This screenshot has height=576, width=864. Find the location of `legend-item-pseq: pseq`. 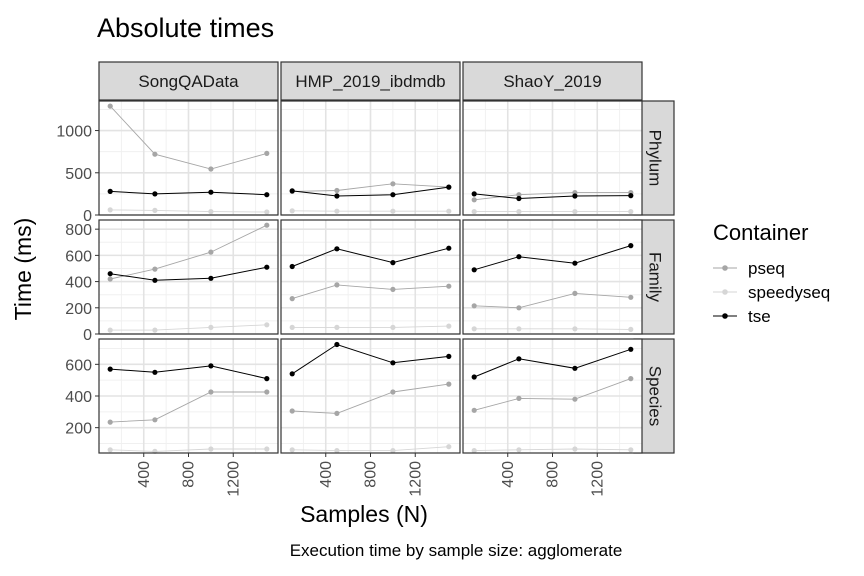

legend-item-pseq: pseq is located at coordinates (749, 268).